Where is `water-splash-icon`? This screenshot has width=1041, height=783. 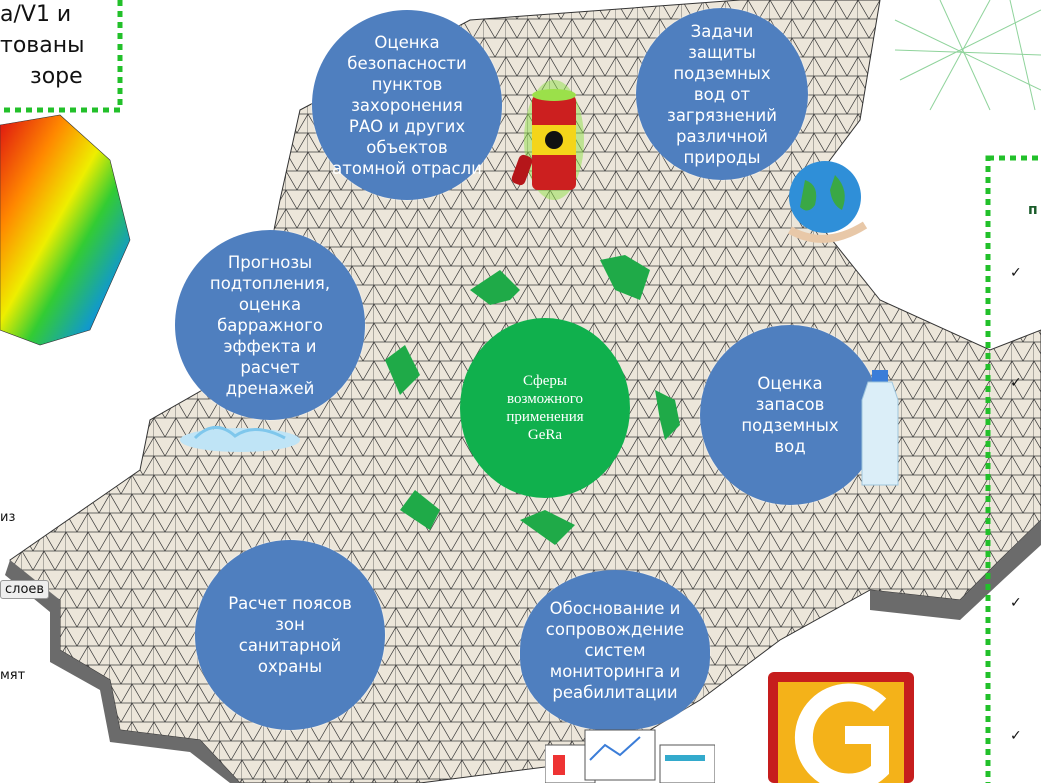 water-splash-icon is located at coordinates (240, 439).